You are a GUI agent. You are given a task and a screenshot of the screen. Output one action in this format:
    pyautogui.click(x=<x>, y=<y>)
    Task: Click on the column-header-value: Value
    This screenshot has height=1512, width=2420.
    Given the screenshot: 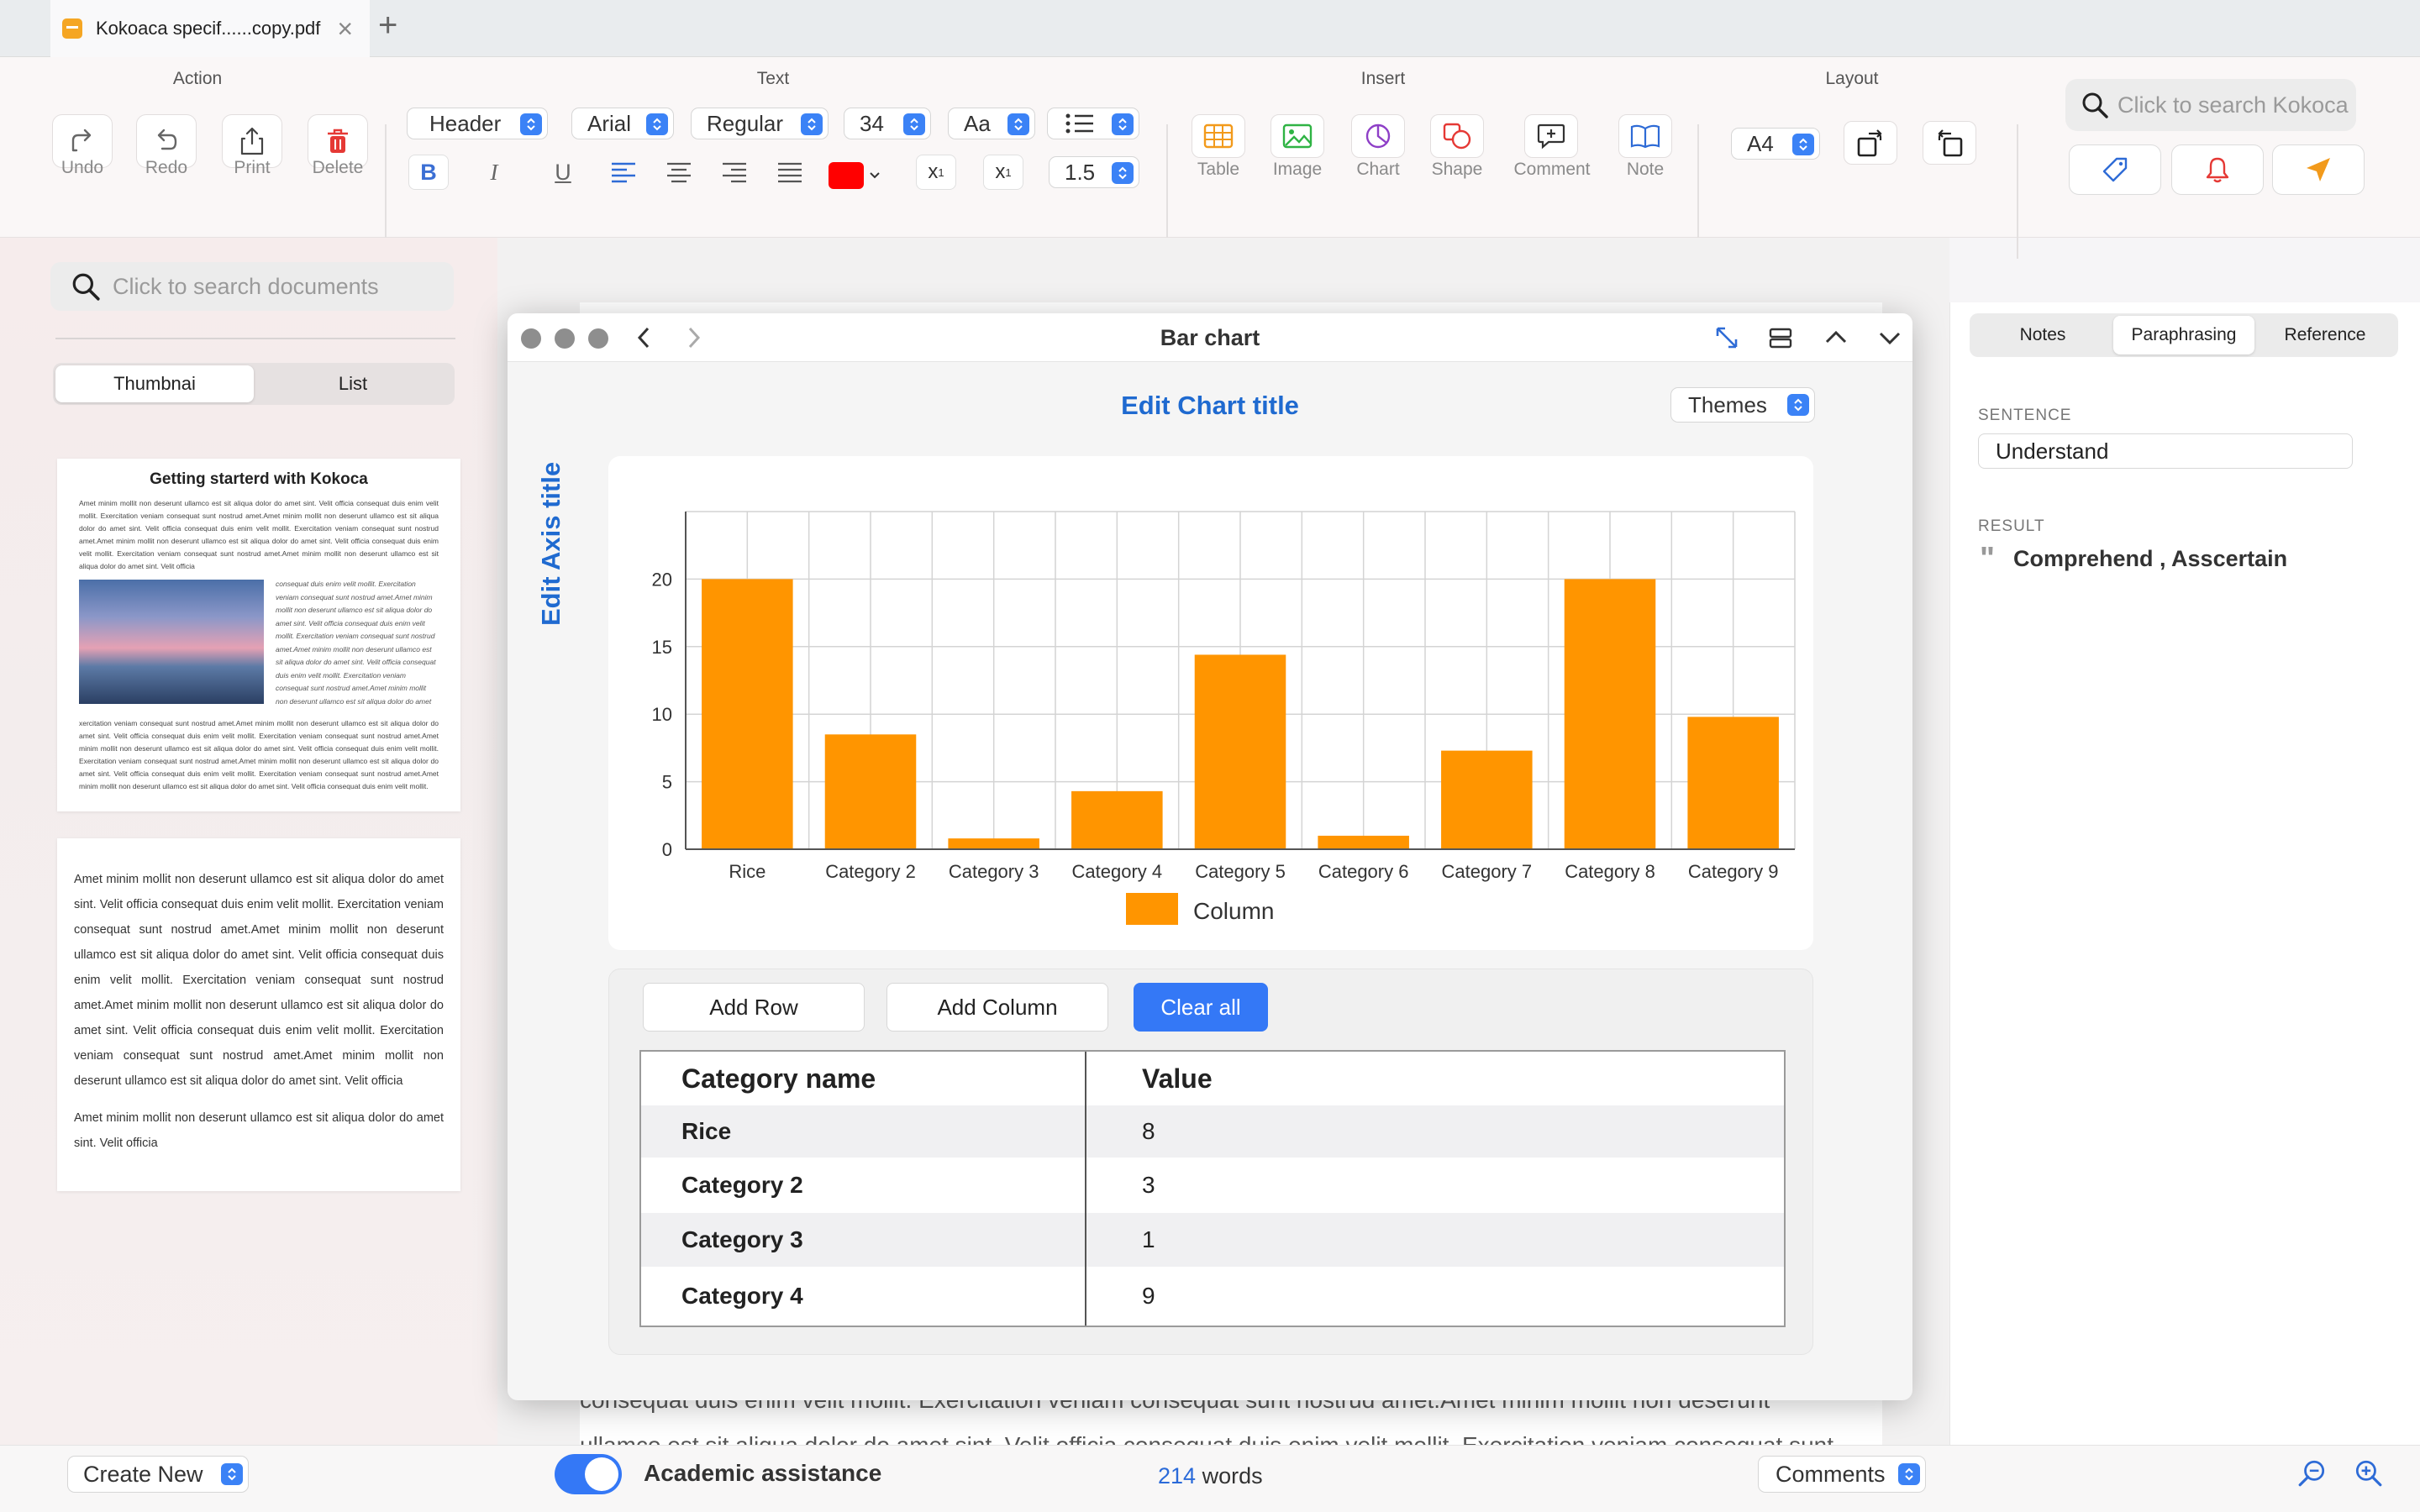 What is the action you would take?
    pyautogui.click(x=1177, y=1078)
    